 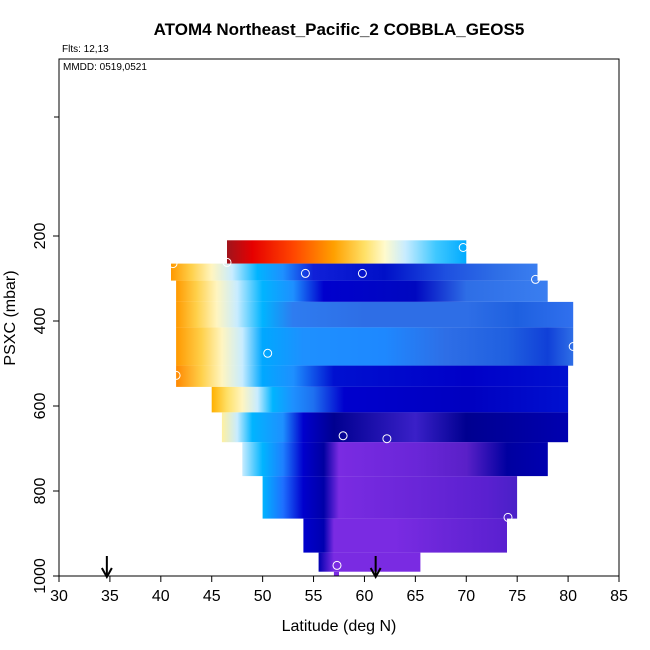 What do you see at coordinates (40, 236) in the screenshot?
I see `y-tick-label: 200` at bounding box center [40, 236].